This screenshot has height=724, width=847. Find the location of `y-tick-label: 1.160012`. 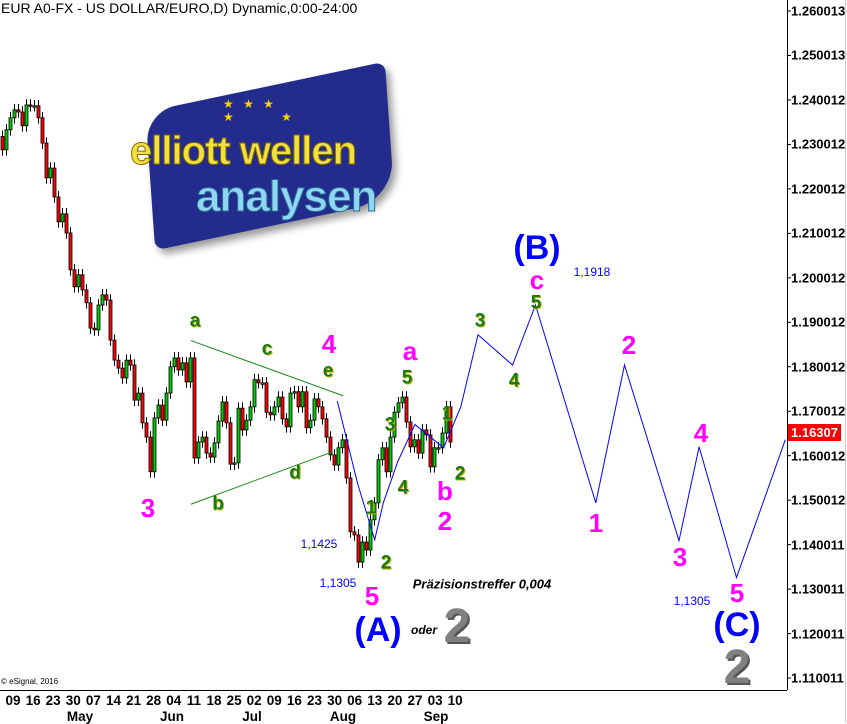

y-tick-label: 1.160012 is located at coordinates (818, 456).